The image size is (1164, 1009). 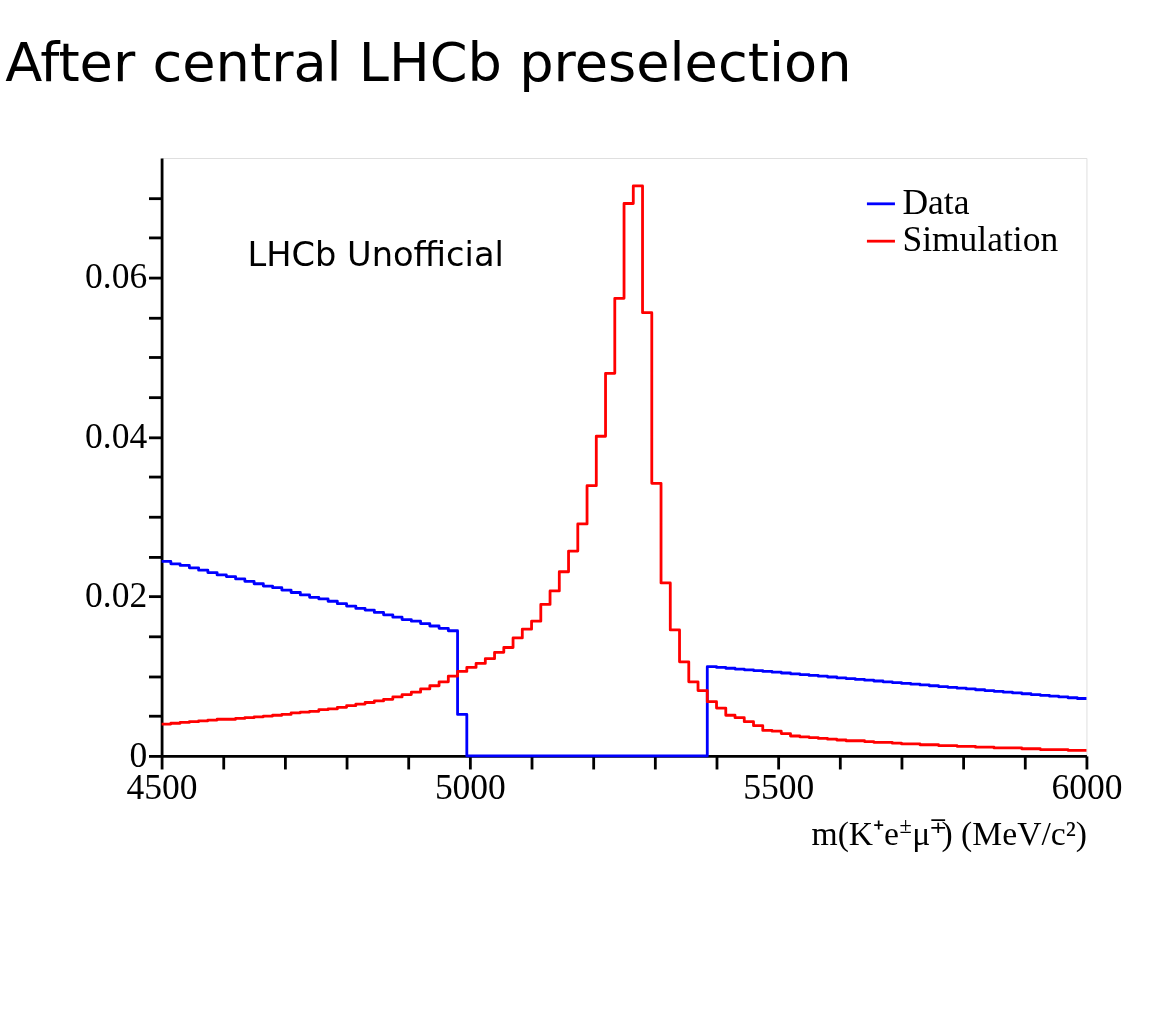 I want to click on x-tick-label: 5000, so click(x=470, y=787).